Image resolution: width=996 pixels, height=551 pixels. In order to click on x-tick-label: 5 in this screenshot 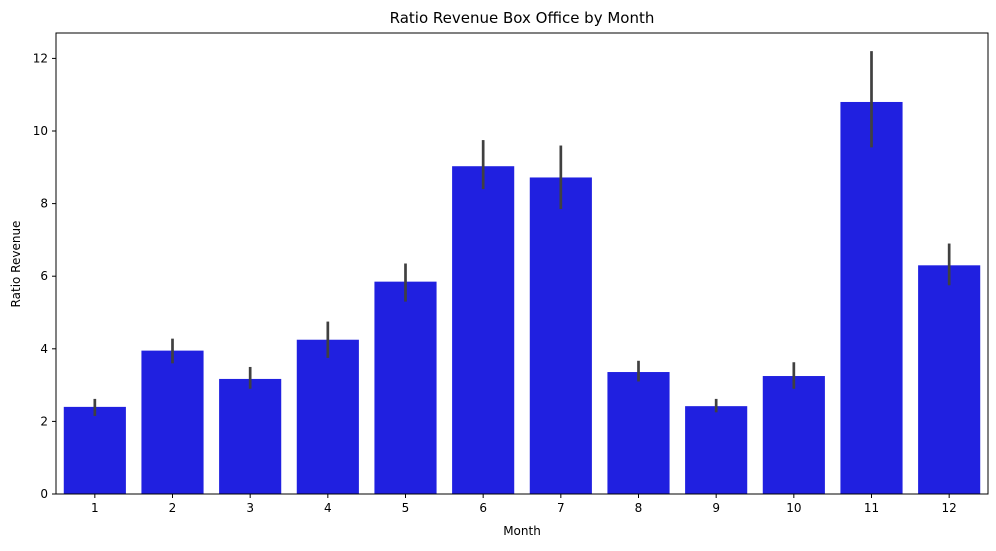, I will do `click(406, 508)`.